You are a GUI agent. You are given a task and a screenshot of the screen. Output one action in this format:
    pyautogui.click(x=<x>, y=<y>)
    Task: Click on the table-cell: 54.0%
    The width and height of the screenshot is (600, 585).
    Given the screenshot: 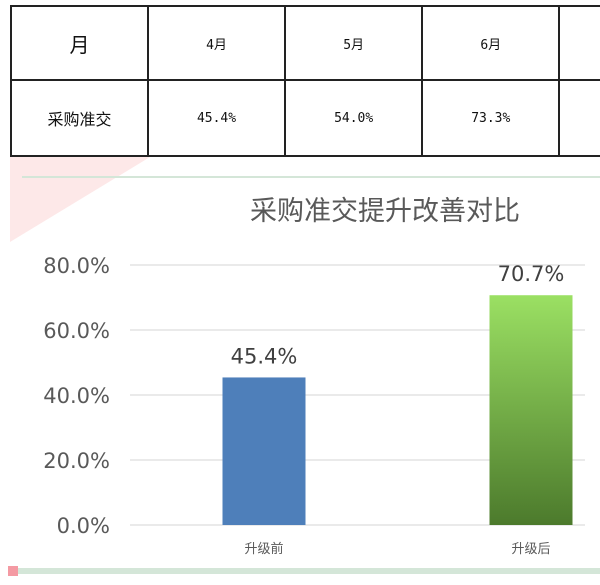 What is the action you would take?
    pyautogui.click(x=354, y=118)
    